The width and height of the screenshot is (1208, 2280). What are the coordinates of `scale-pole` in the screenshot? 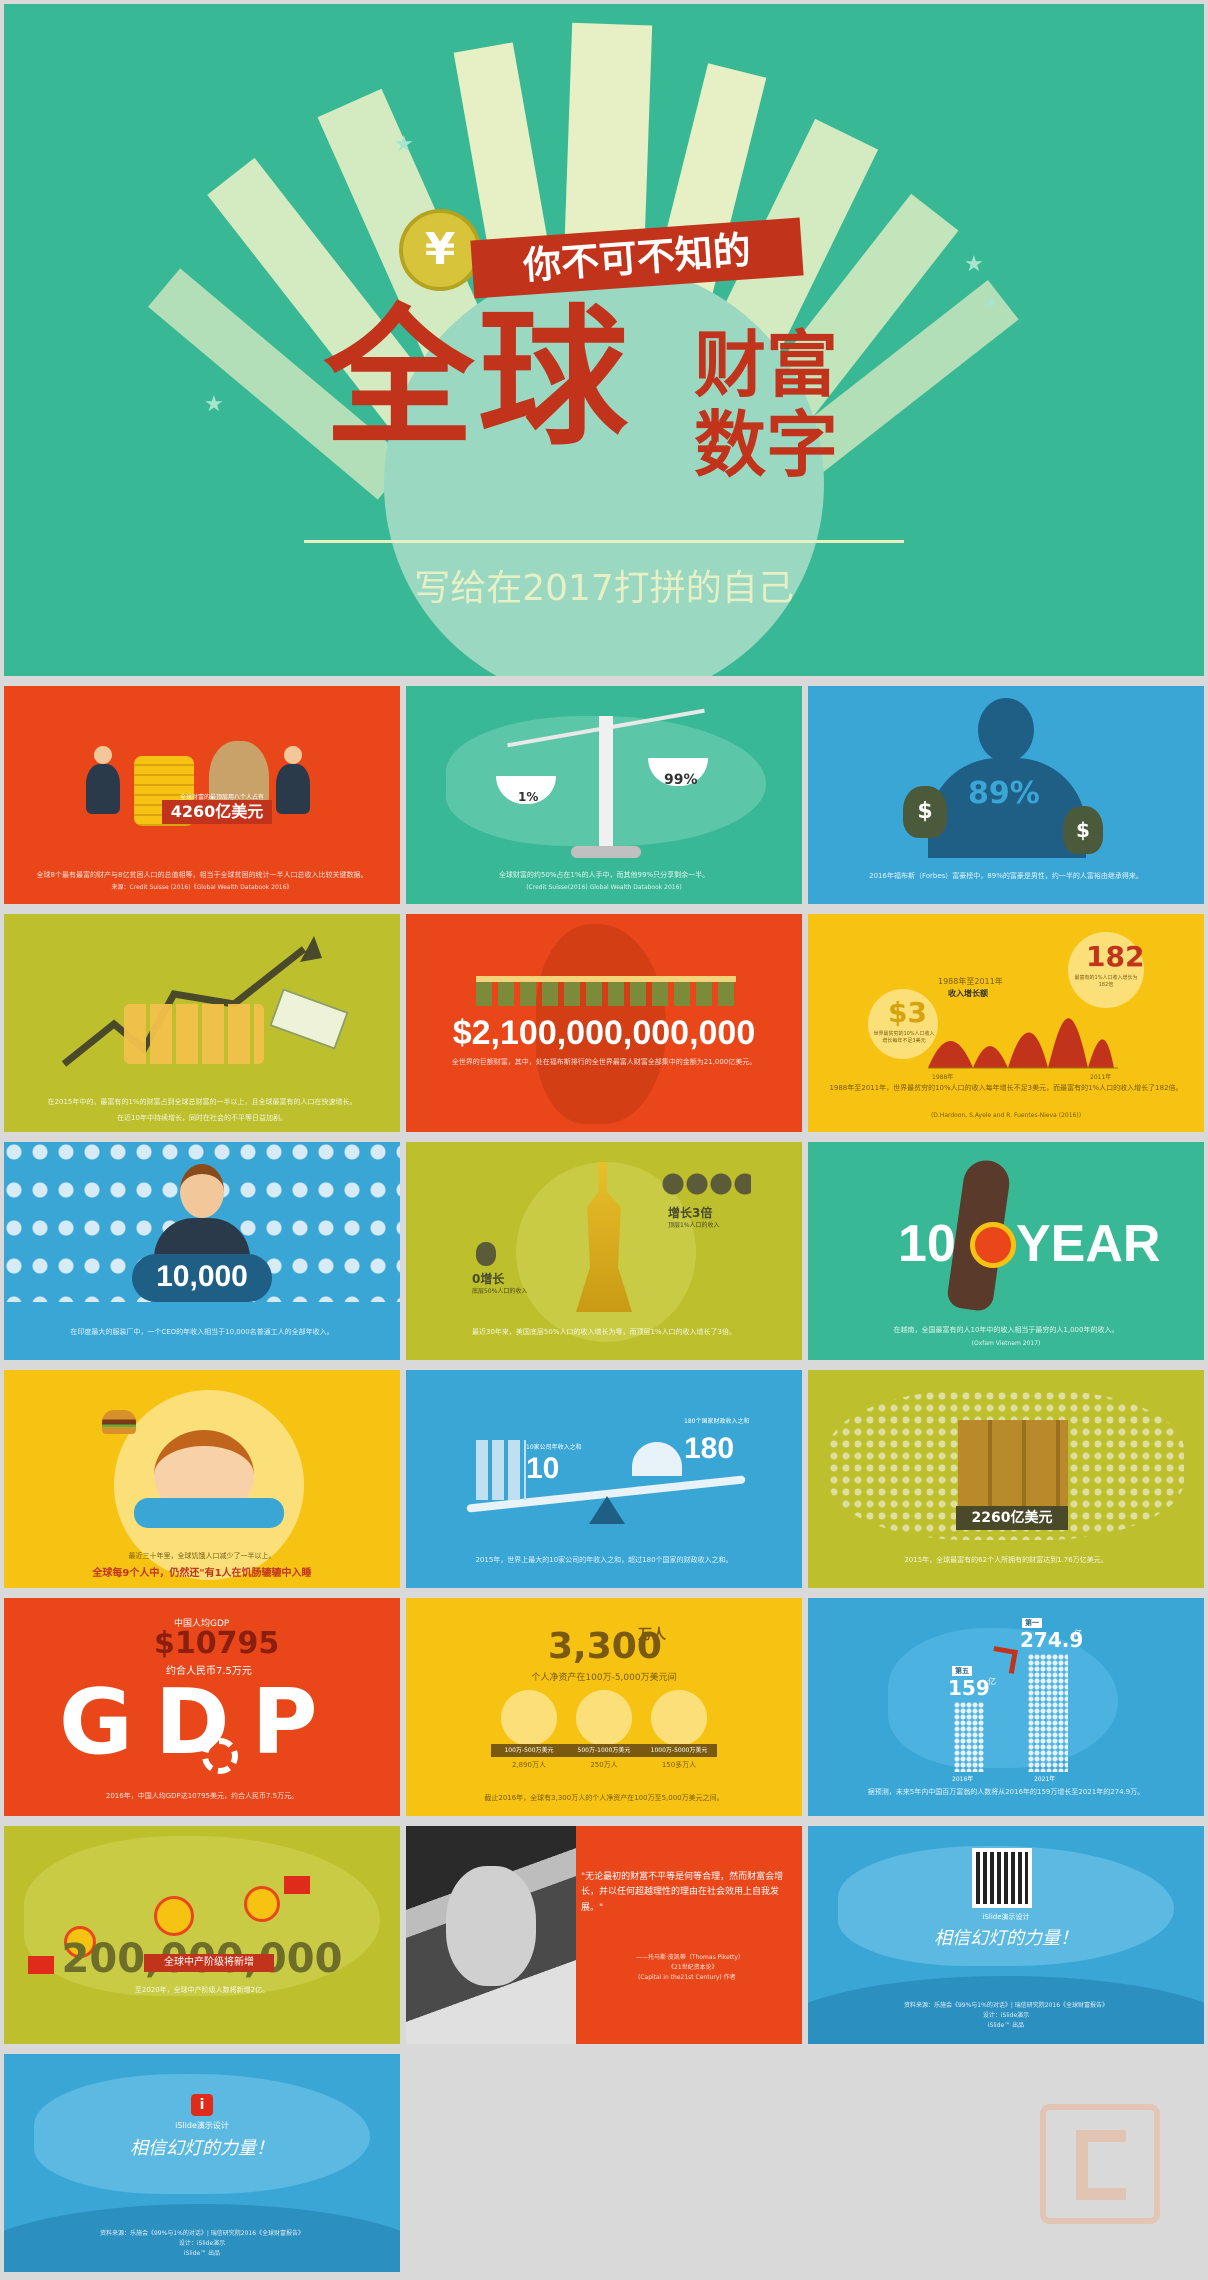 It's located at (606, 783).